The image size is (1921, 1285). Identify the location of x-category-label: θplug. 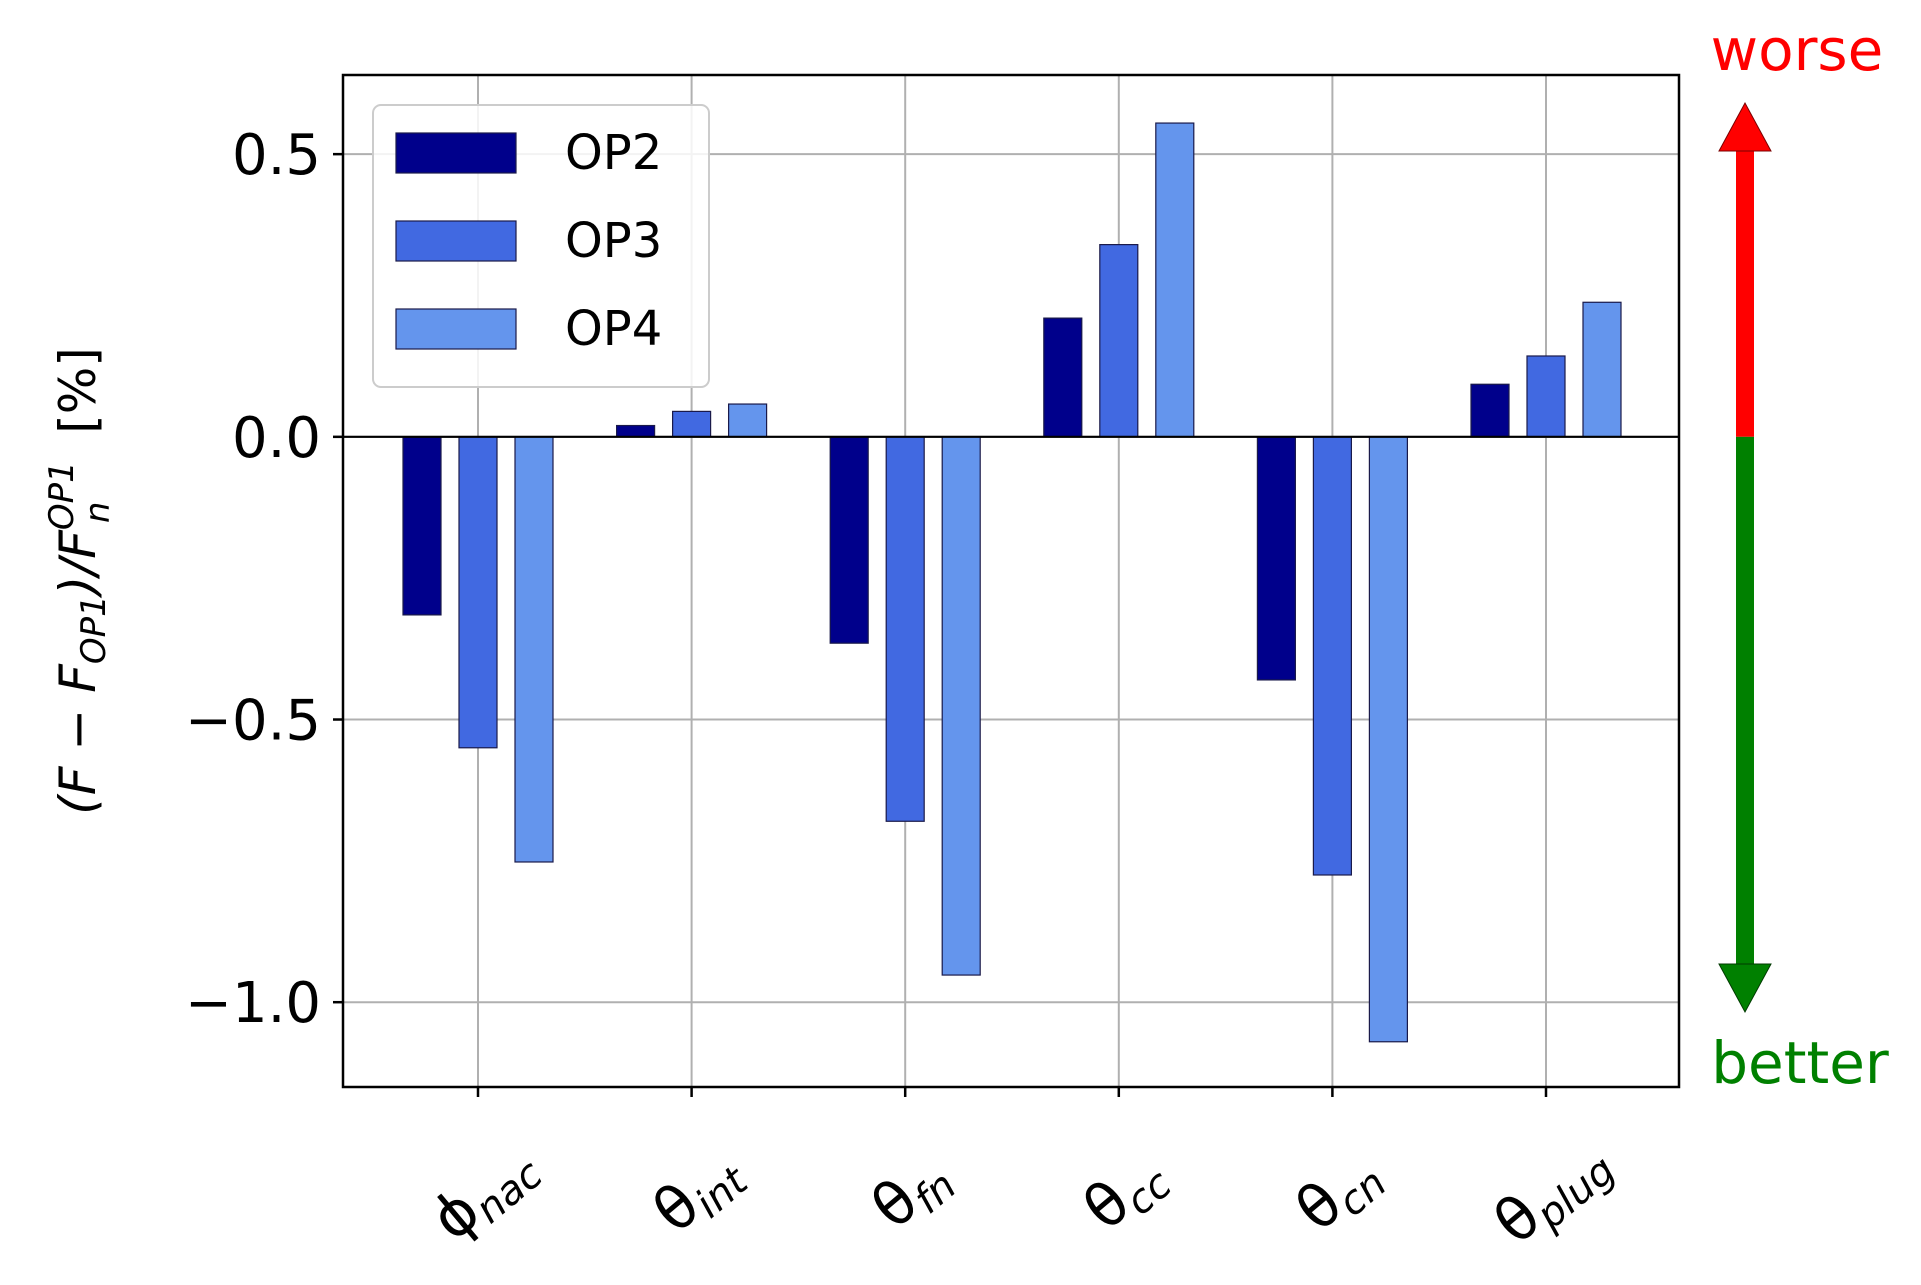
(1552, 1193).